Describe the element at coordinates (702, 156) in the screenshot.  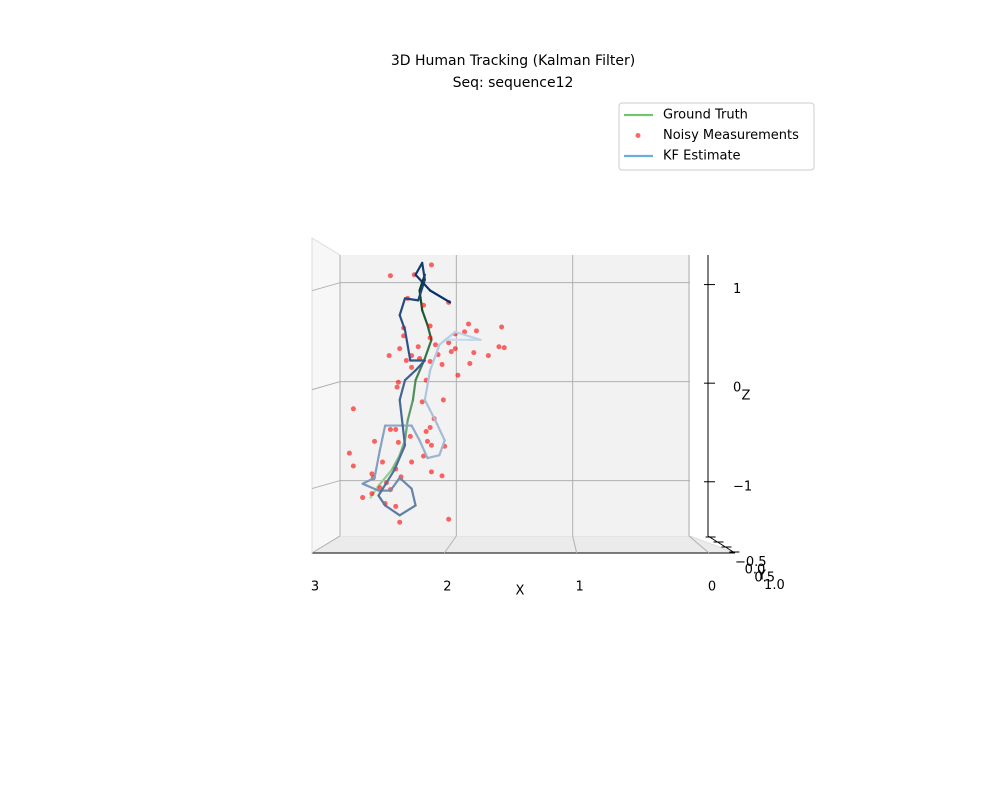
I see `legend-label: KF Estimate` at that location.